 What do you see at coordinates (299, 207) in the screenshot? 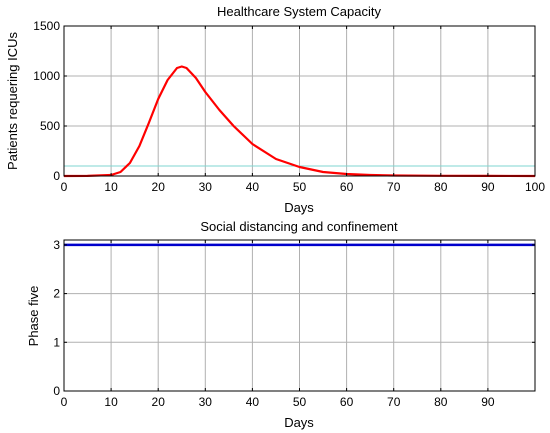
I see `top-x-axis-label: Days` at bounding box center [299, 207].